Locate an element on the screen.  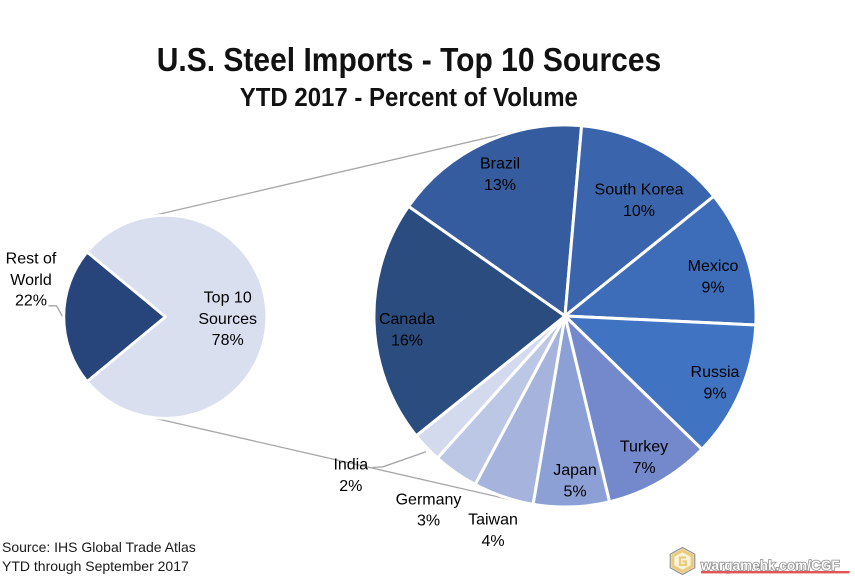
svg-text: wargamehk.com/CGF is located at coordinates (770, 565).